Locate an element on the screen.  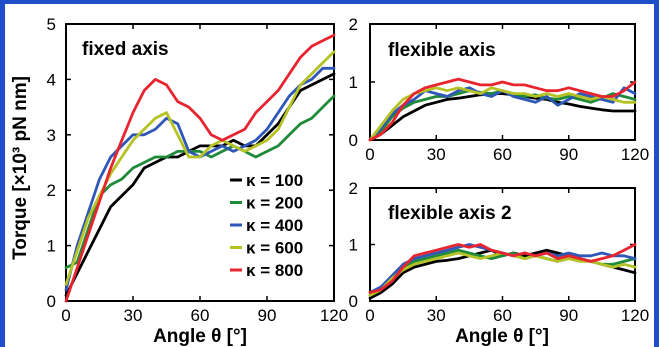
legend-label-kappa-400: κ = 400 is located at coordinates (274, 225).